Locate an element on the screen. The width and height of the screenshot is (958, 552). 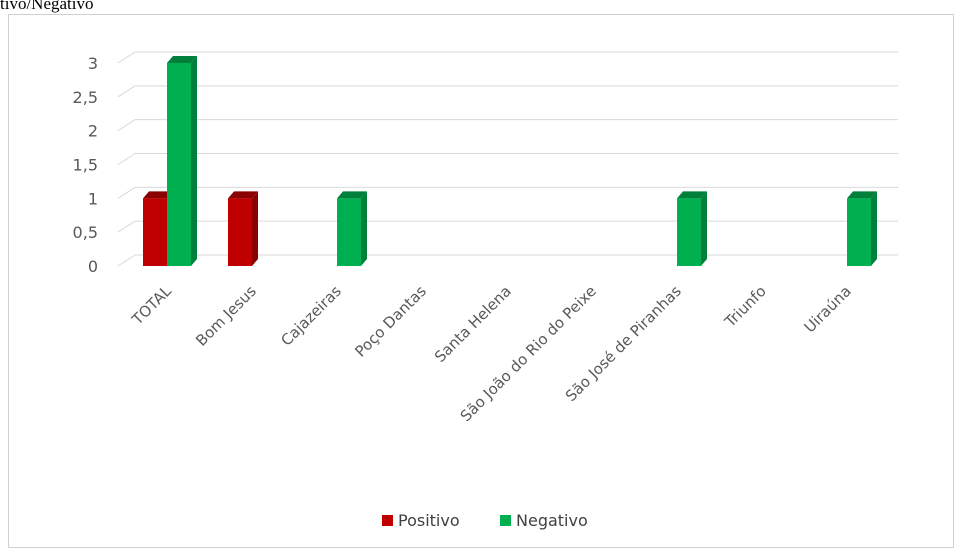
y-tick-label: 1,5 is located at coordinates (85, 165).